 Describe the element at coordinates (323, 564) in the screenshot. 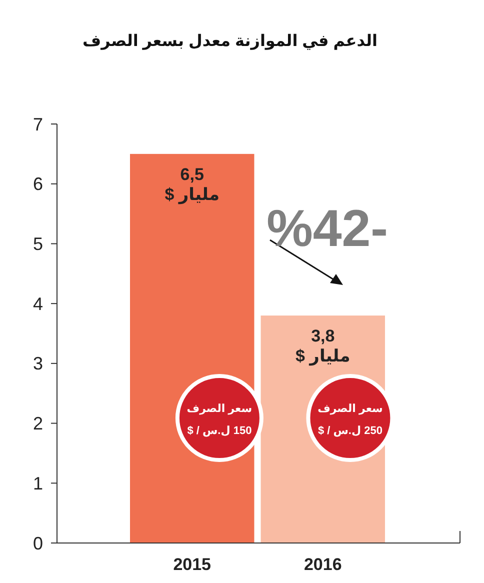

I see `x-tick-label: 2016` at that location.